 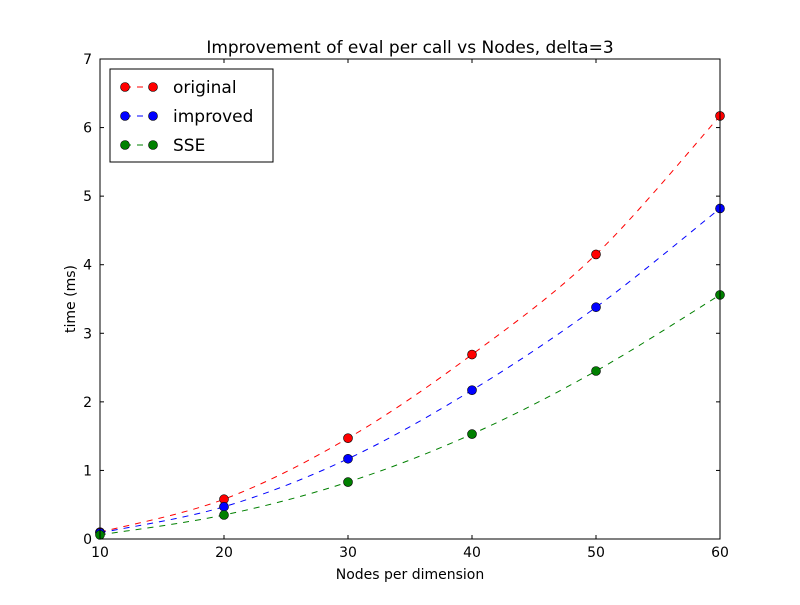 What do you see at coordinates (224, 553) in the screenshot?
I see `x-tick-label: 20` at bounding box center [224, 553].